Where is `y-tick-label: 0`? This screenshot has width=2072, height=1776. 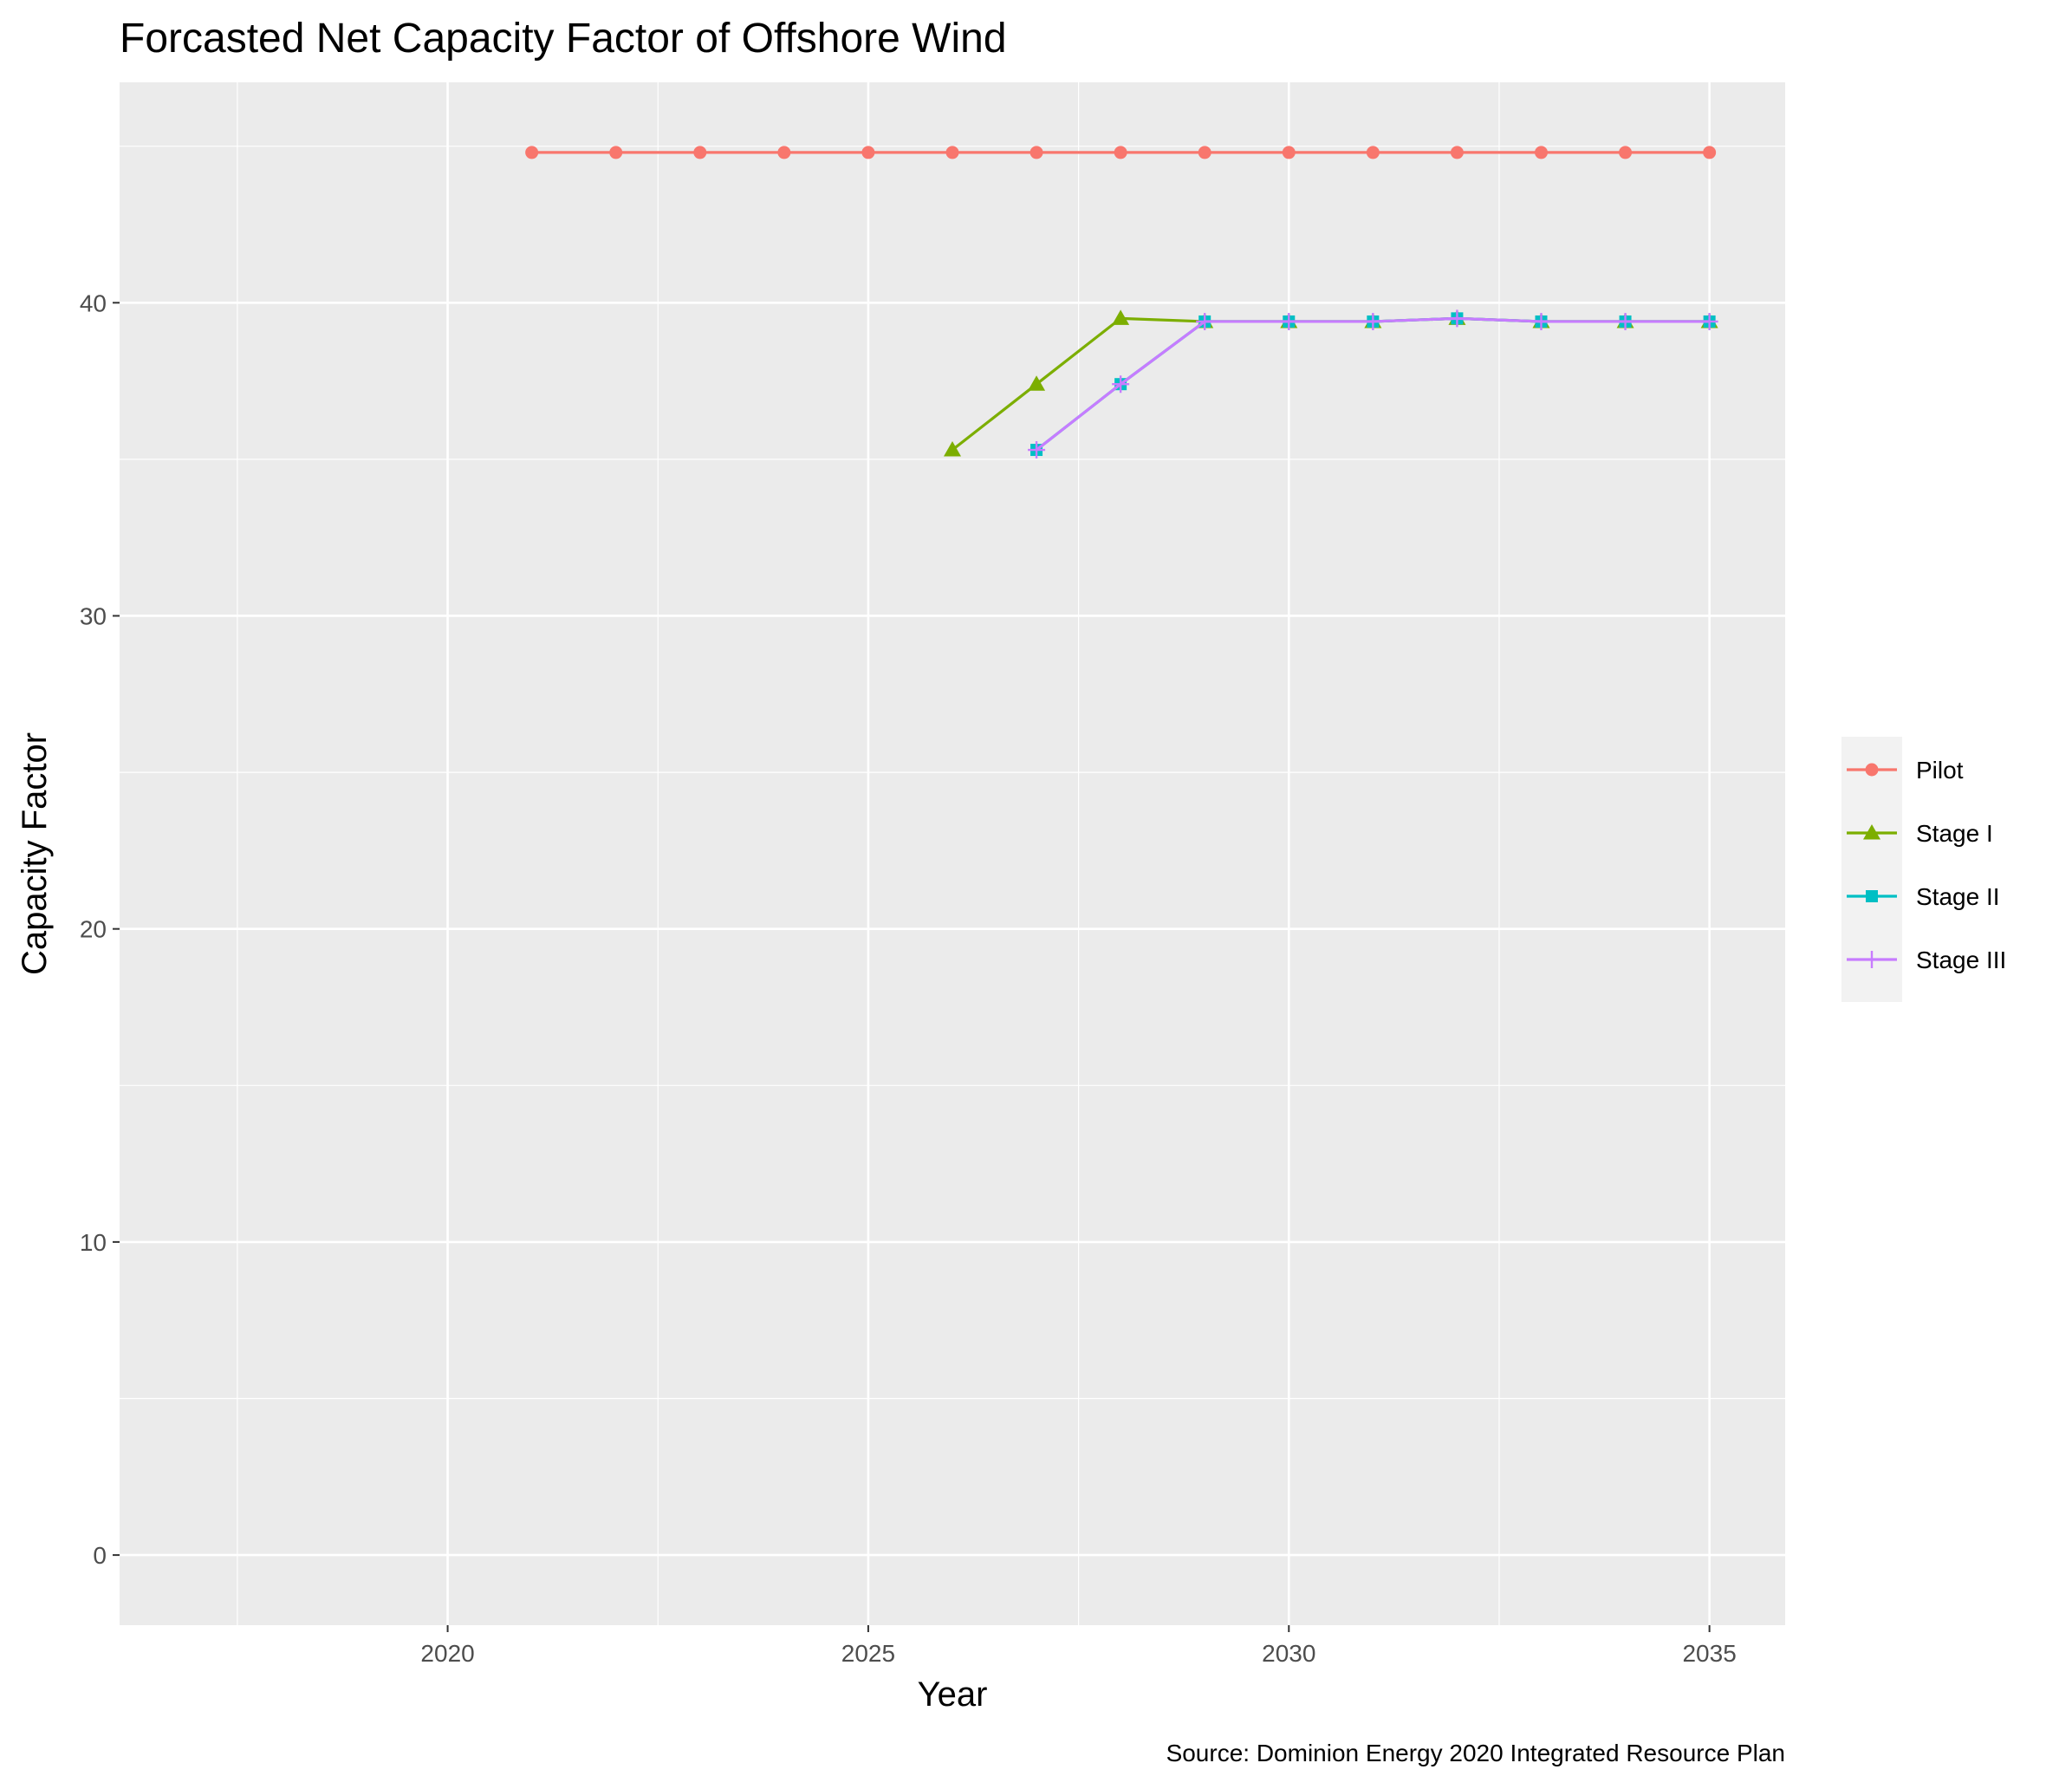
y-tick-label: 0 is located at coordinates (100, 1555).